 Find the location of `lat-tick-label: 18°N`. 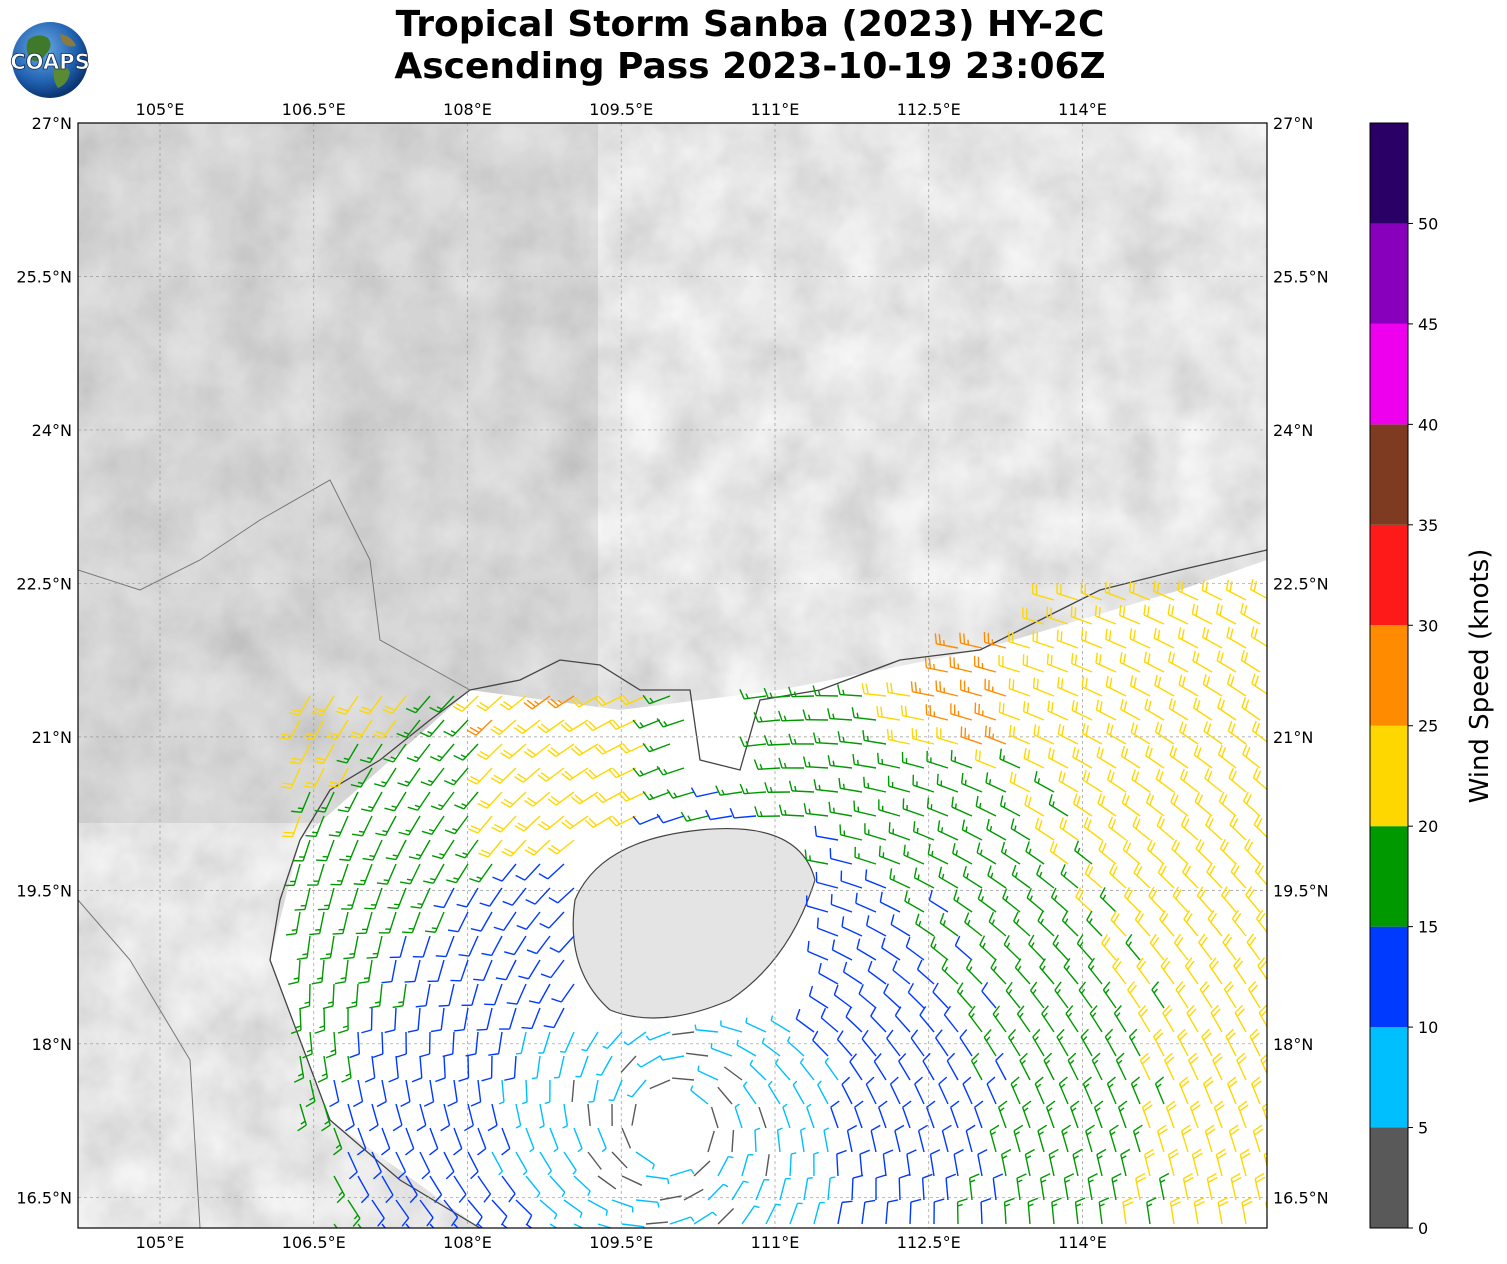

lat-tick-label: 18°N is located at coordinates (1293, 1044).